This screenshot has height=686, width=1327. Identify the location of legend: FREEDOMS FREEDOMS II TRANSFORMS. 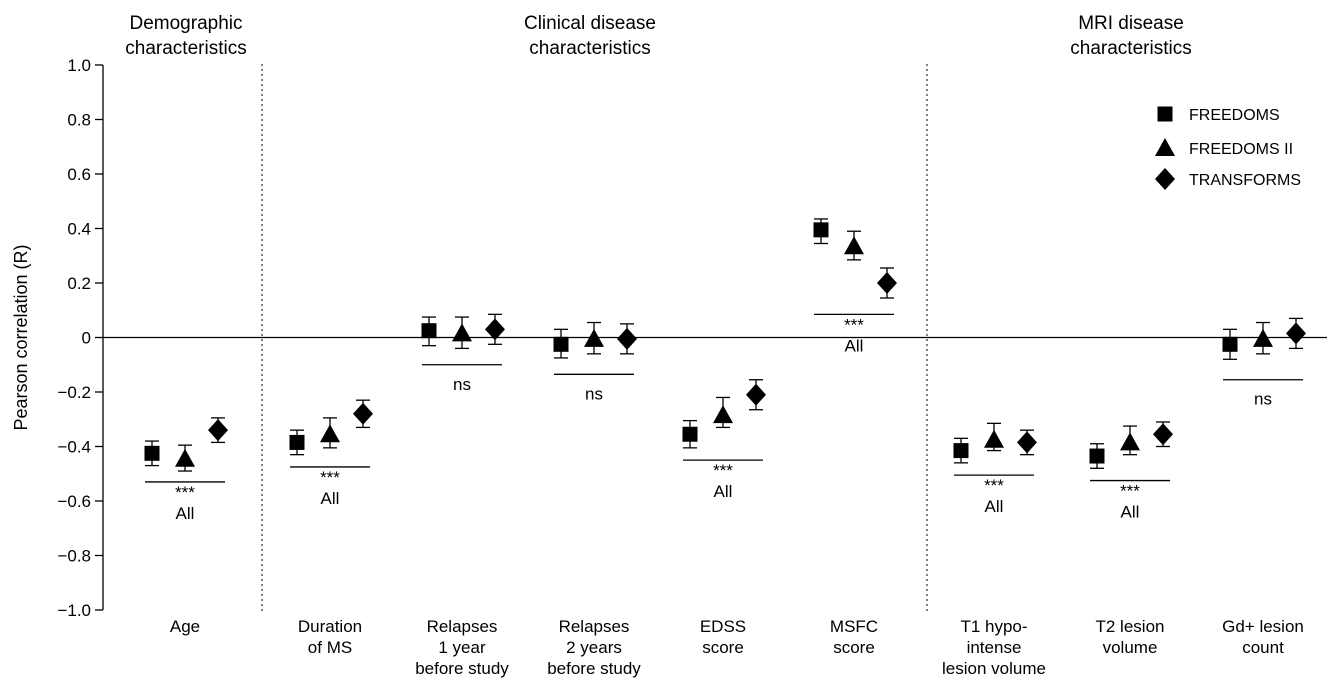
(1228, 148).